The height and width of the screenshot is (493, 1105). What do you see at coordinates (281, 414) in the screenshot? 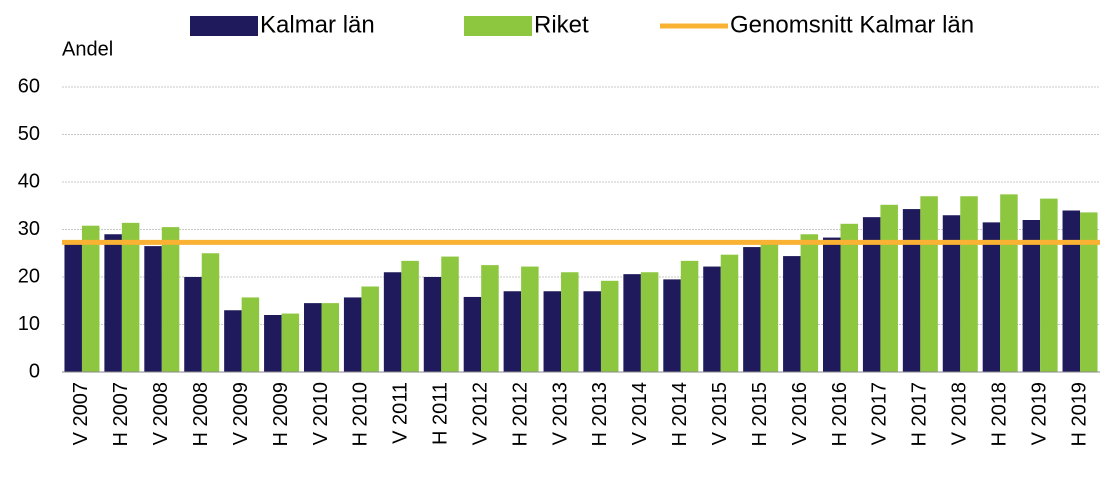
I see `x-tick-label: H 2009` at bounding box center [281, 414].